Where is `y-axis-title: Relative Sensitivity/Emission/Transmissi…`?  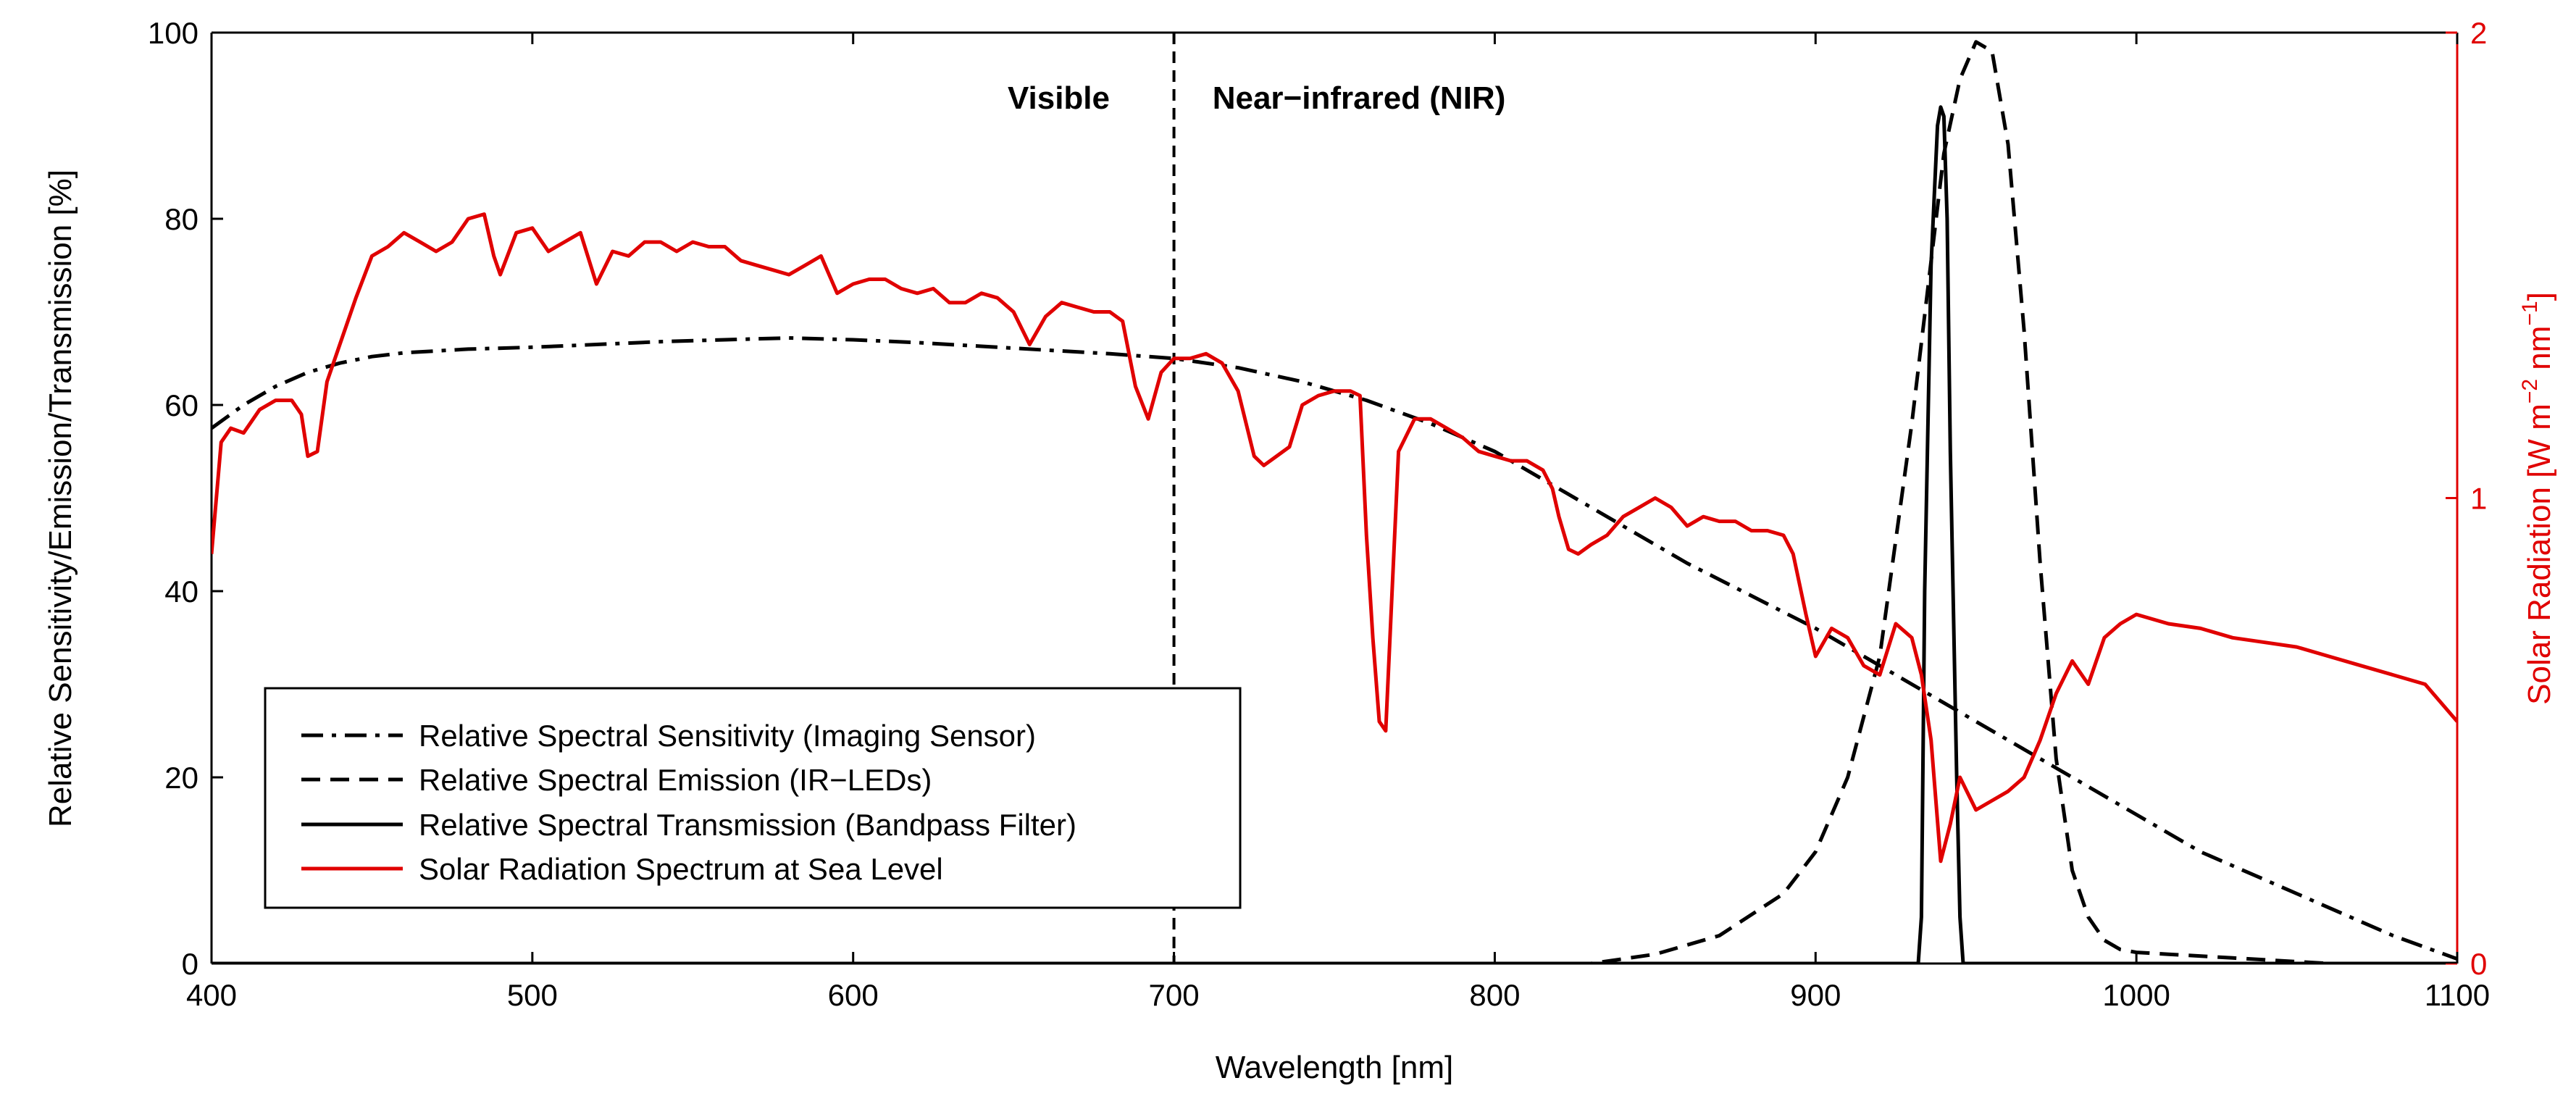 y-axis-title: Relative Sensitivity/Emission/Transmissi… is located at coordinates (60, 498).